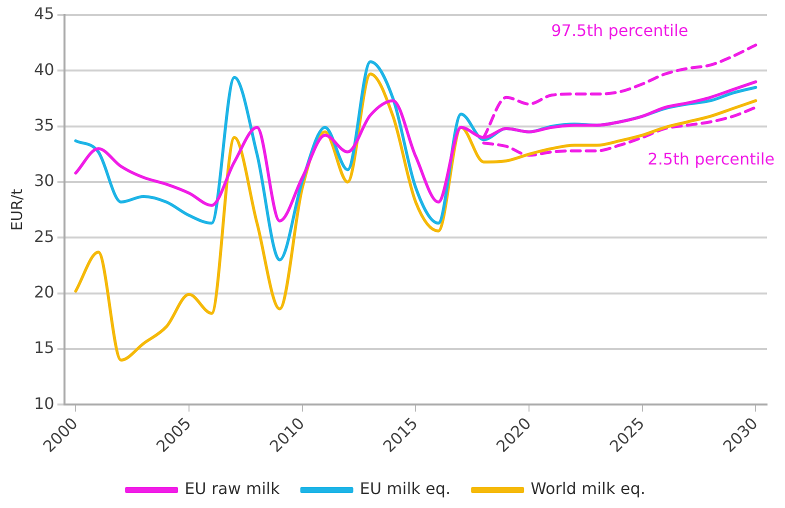 The height and width of the screenshot is (508, 785). I want to click on y-tick-label: 25, so click(44, 236).